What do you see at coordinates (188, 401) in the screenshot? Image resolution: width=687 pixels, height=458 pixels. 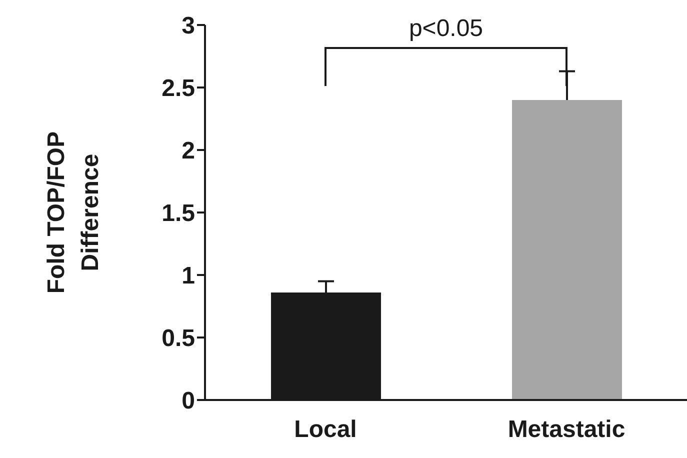 I see `y-tick-label: 0` at bounding box center [188, 401].